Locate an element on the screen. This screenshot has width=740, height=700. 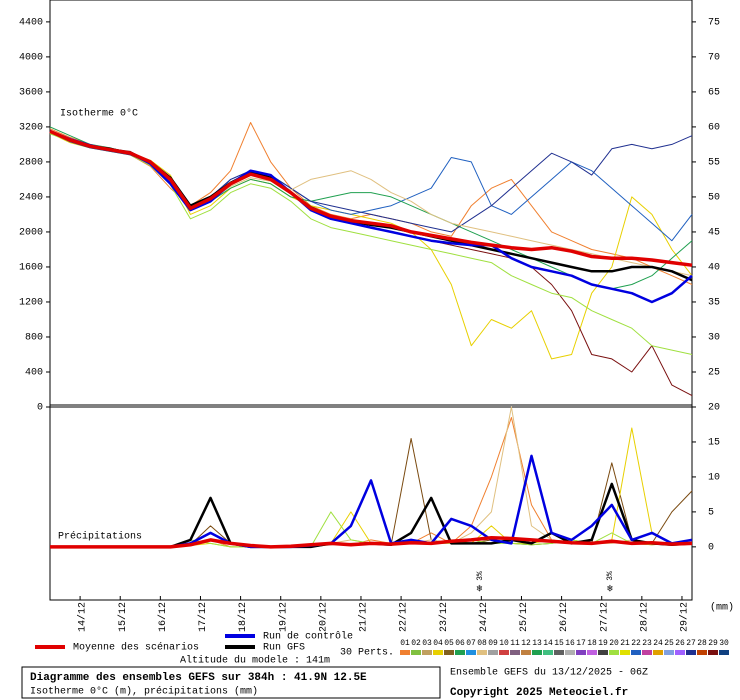
perturbation-label: 16 is located at coordinates (570, 643).